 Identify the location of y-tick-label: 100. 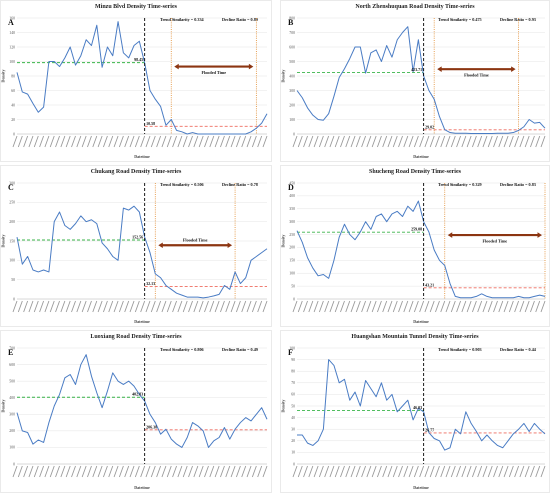
(292, 274).